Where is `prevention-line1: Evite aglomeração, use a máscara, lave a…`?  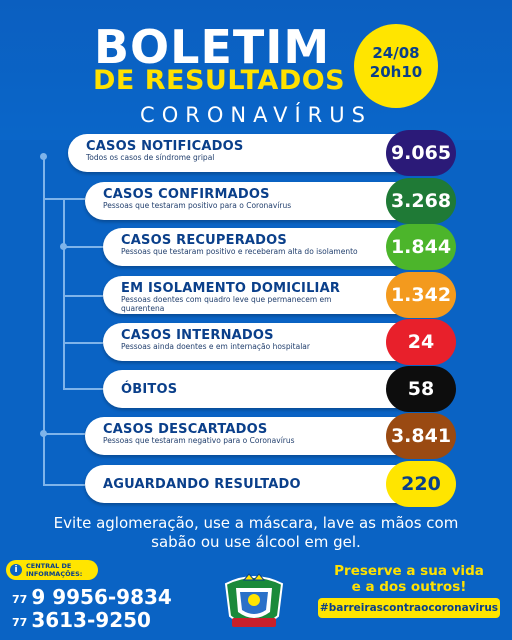
prevention-line1: Evite aglomeração, use a máscara, lave a… is located at coordinates (256, 523).